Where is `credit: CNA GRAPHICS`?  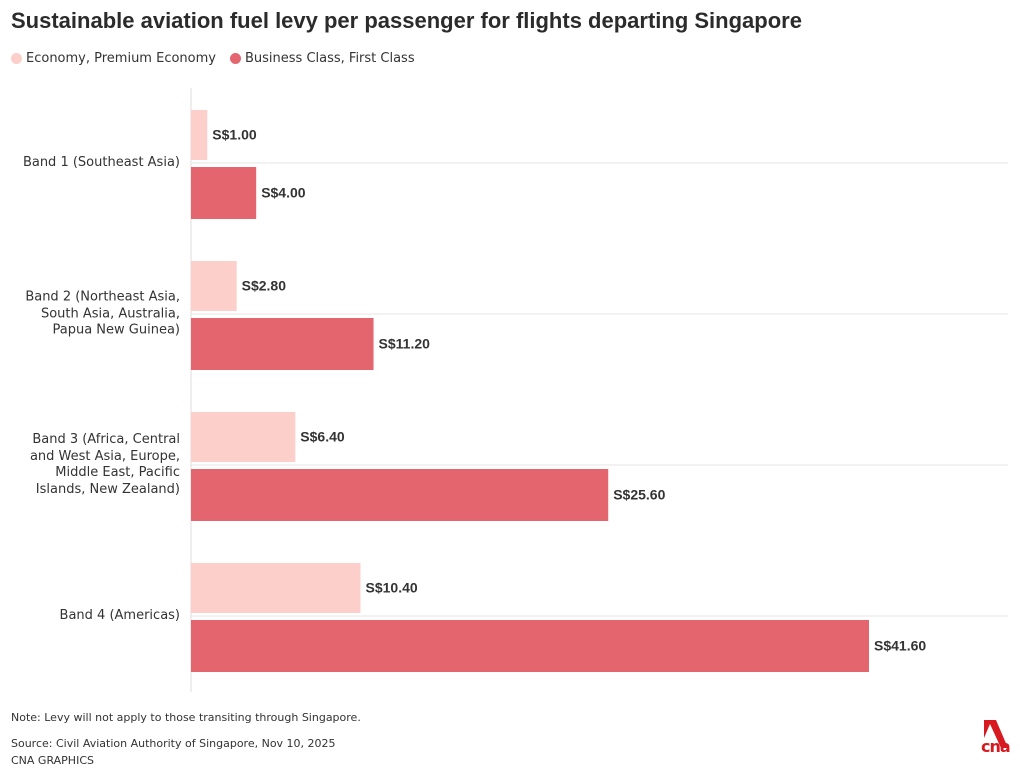 credit: CNA GRAPHICS is located at coordinates (52, 760).